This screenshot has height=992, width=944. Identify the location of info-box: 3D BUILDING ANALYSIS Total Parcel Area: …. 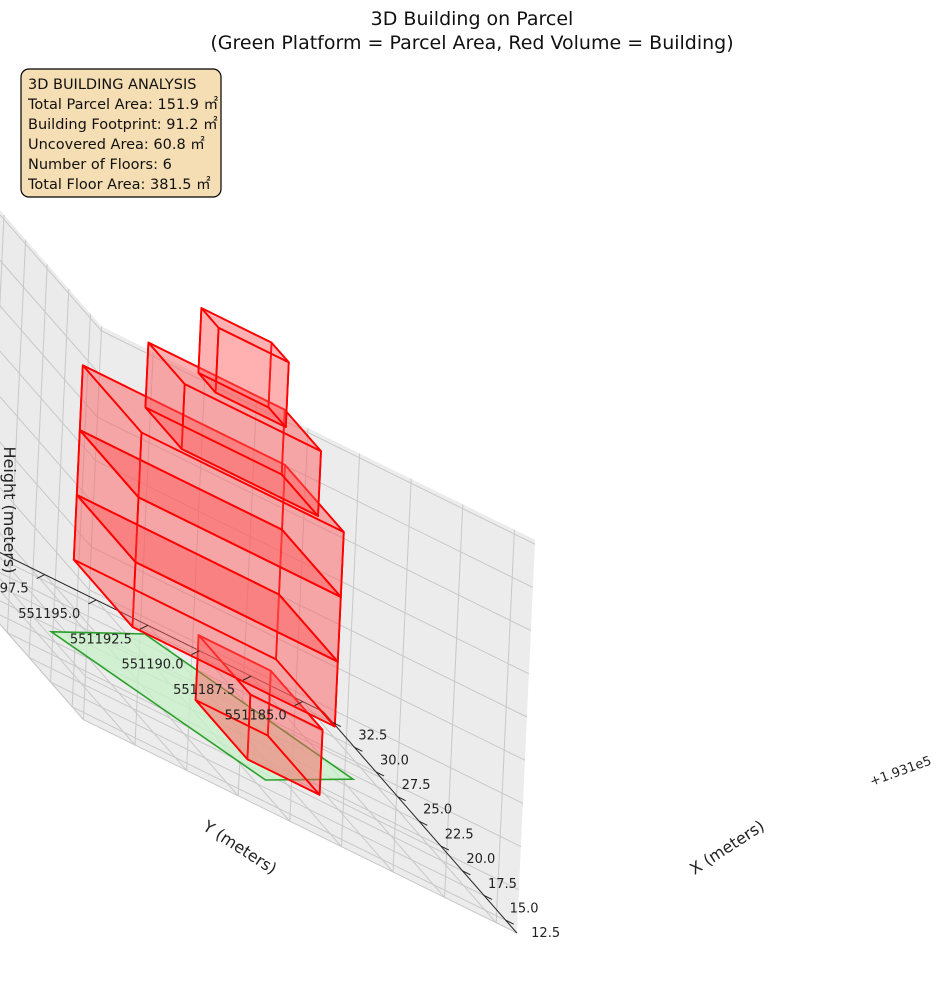
(121, 133).